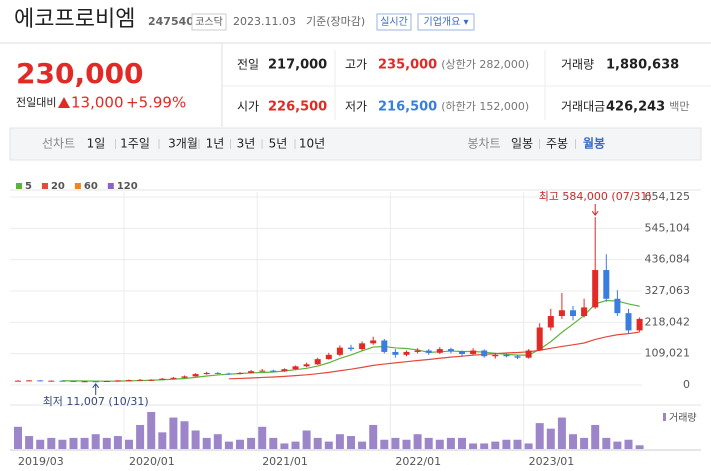 The image size is (711, 471). Describe the element at coordinates (679, 106) in the screenshot. I see `quote-note: 백만` at that location.